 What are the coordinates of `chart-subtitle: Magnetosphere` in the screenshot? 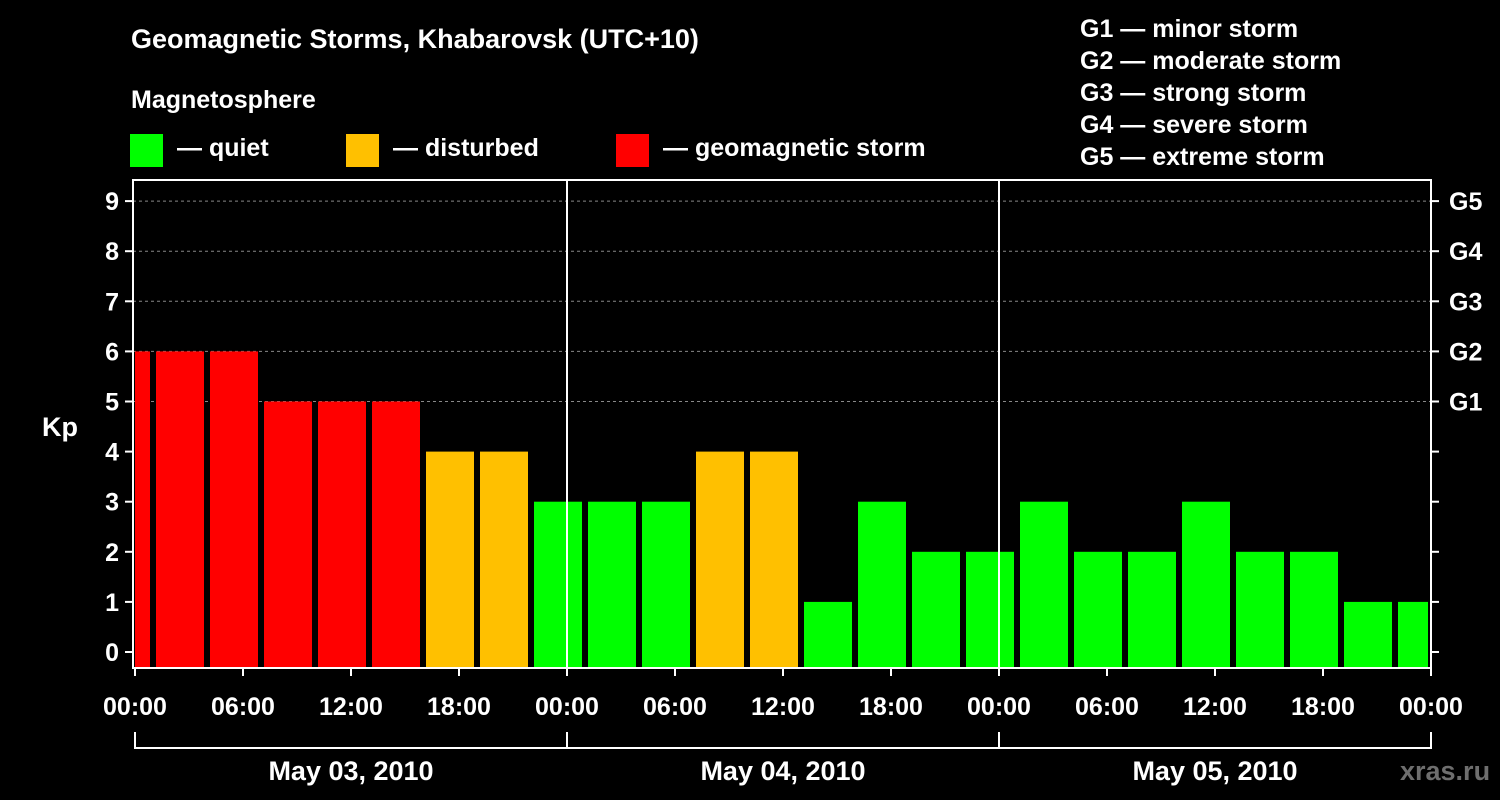 It's located at (223, 100).